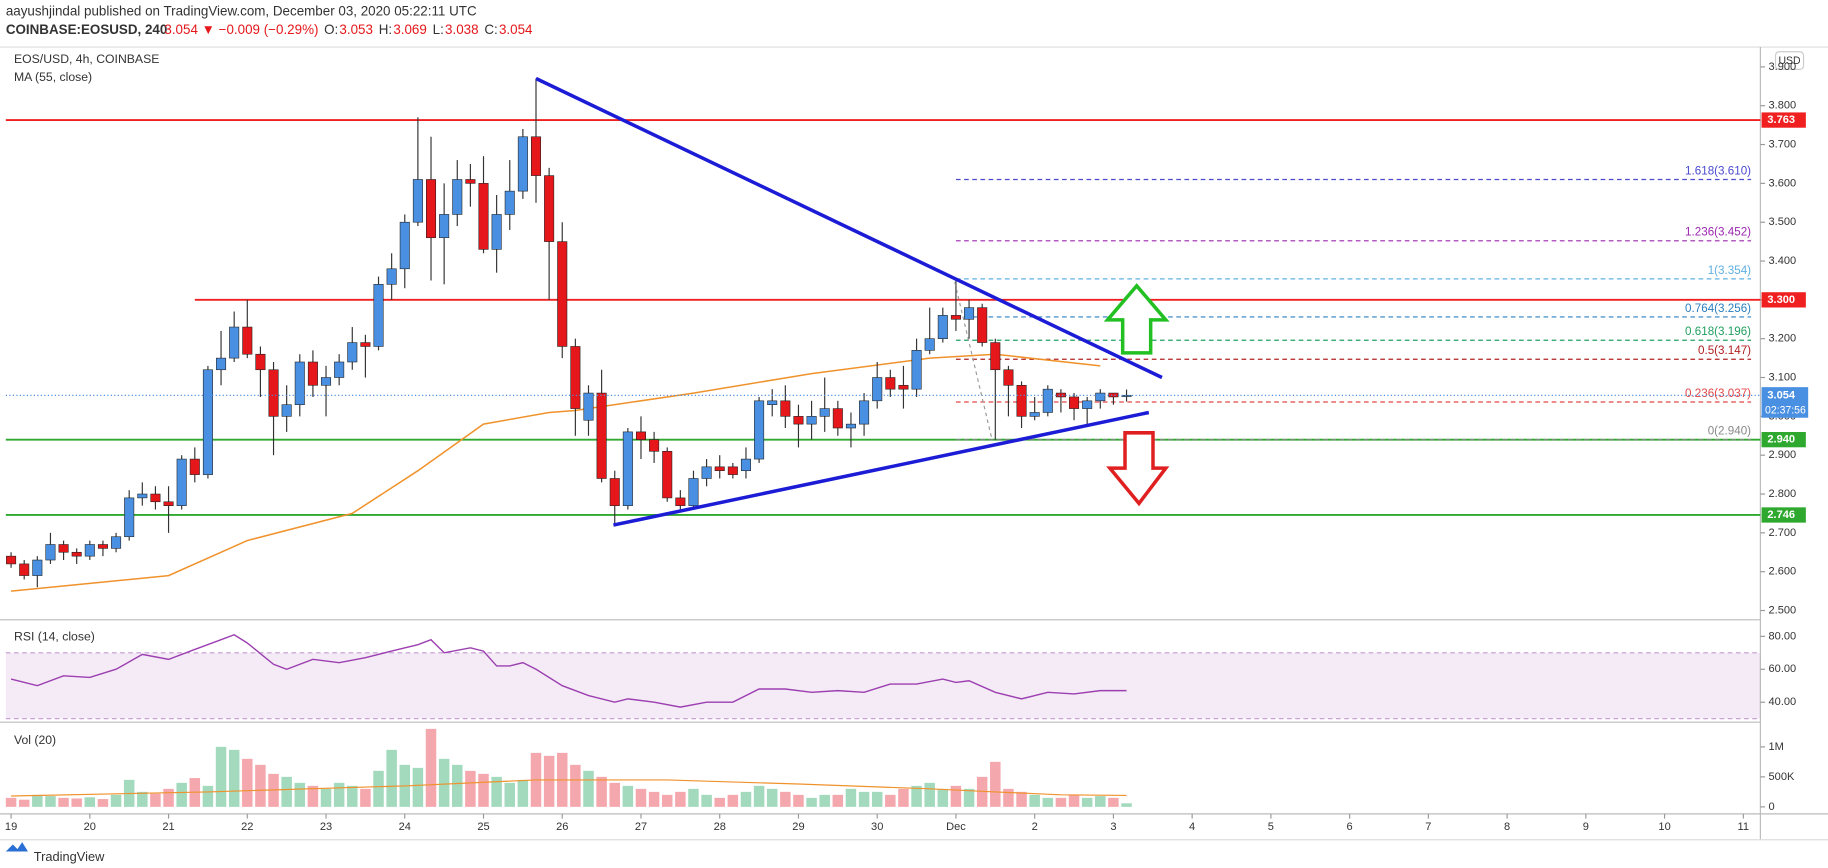 The height and width of the screenshot is (868, 1828). Describe the element at coordinates (1783, 144) in the screenshot. I see `price-tick-label: 3.700` at that location.